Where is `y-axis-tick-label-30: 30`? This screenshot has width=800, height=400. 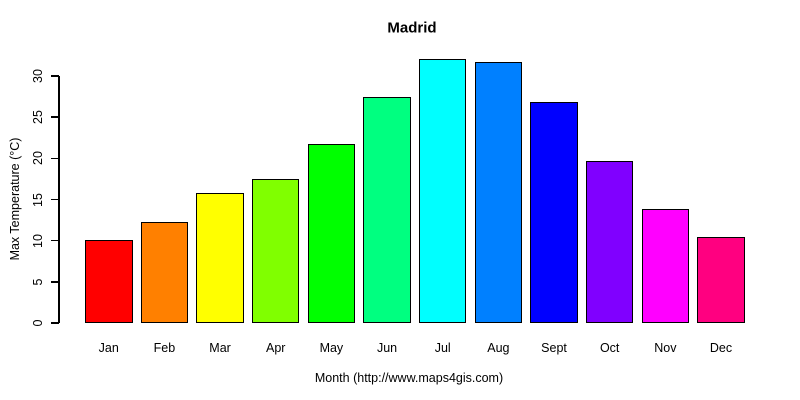 y-axis-tick-label-30: 30 is located at coordinates (38, 76).